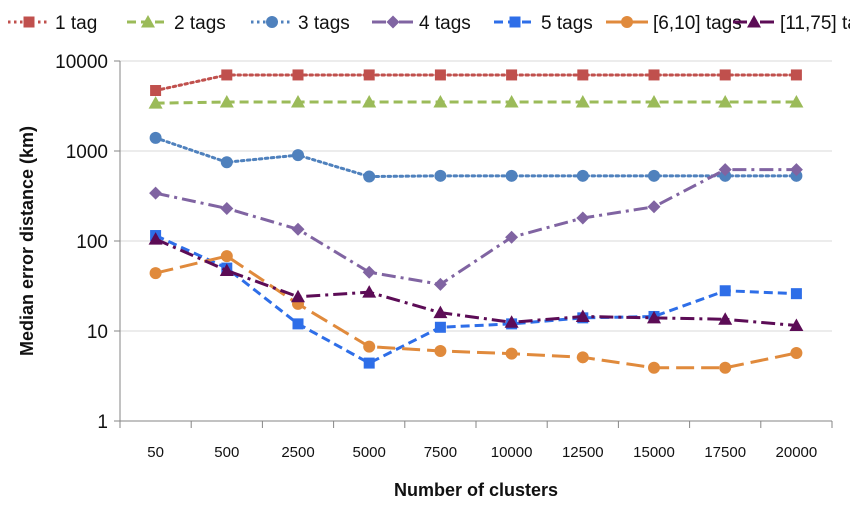  Describe the element at coordinates (369, 452) in the screenshot. I see `x-tick-label: 5000` at that location.